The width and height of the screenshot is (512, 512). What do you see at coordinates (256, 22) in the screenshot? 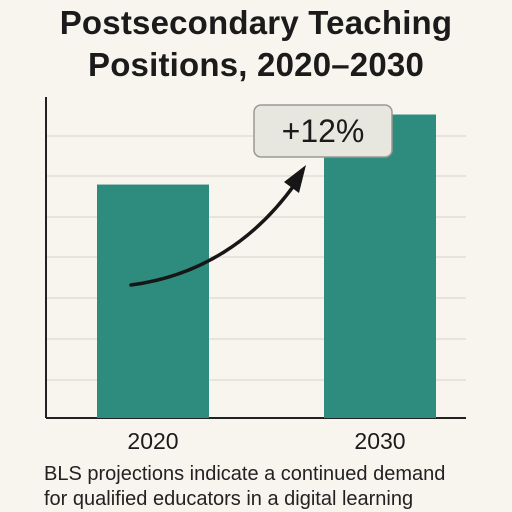
I see `chart-title-line-1: Postsecondary Teaching` at bounding box center [256, 22].